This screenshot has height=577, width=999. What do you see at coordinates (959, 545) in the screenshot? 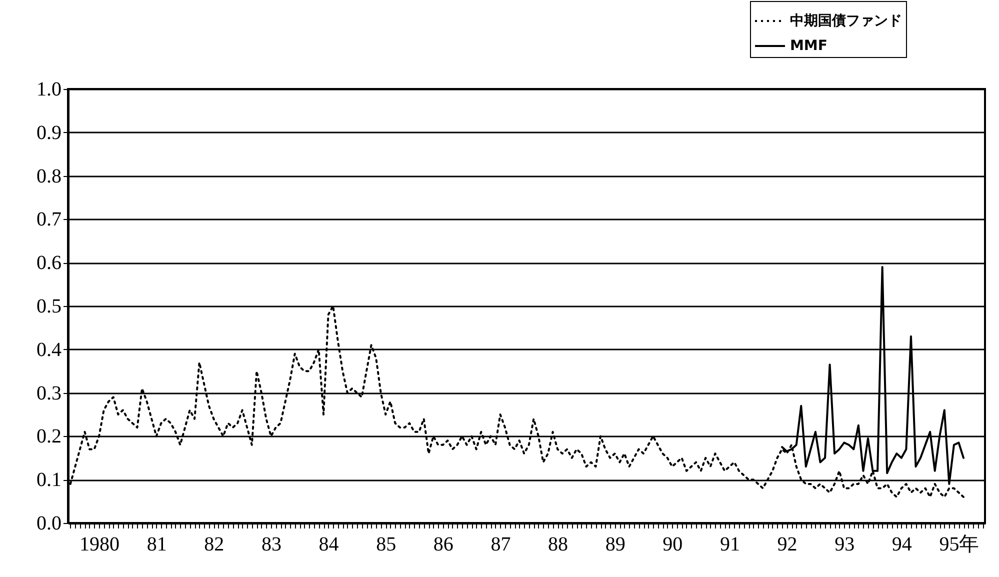
I see `x-tick-label: 95年` at bounding box center [959, 545].